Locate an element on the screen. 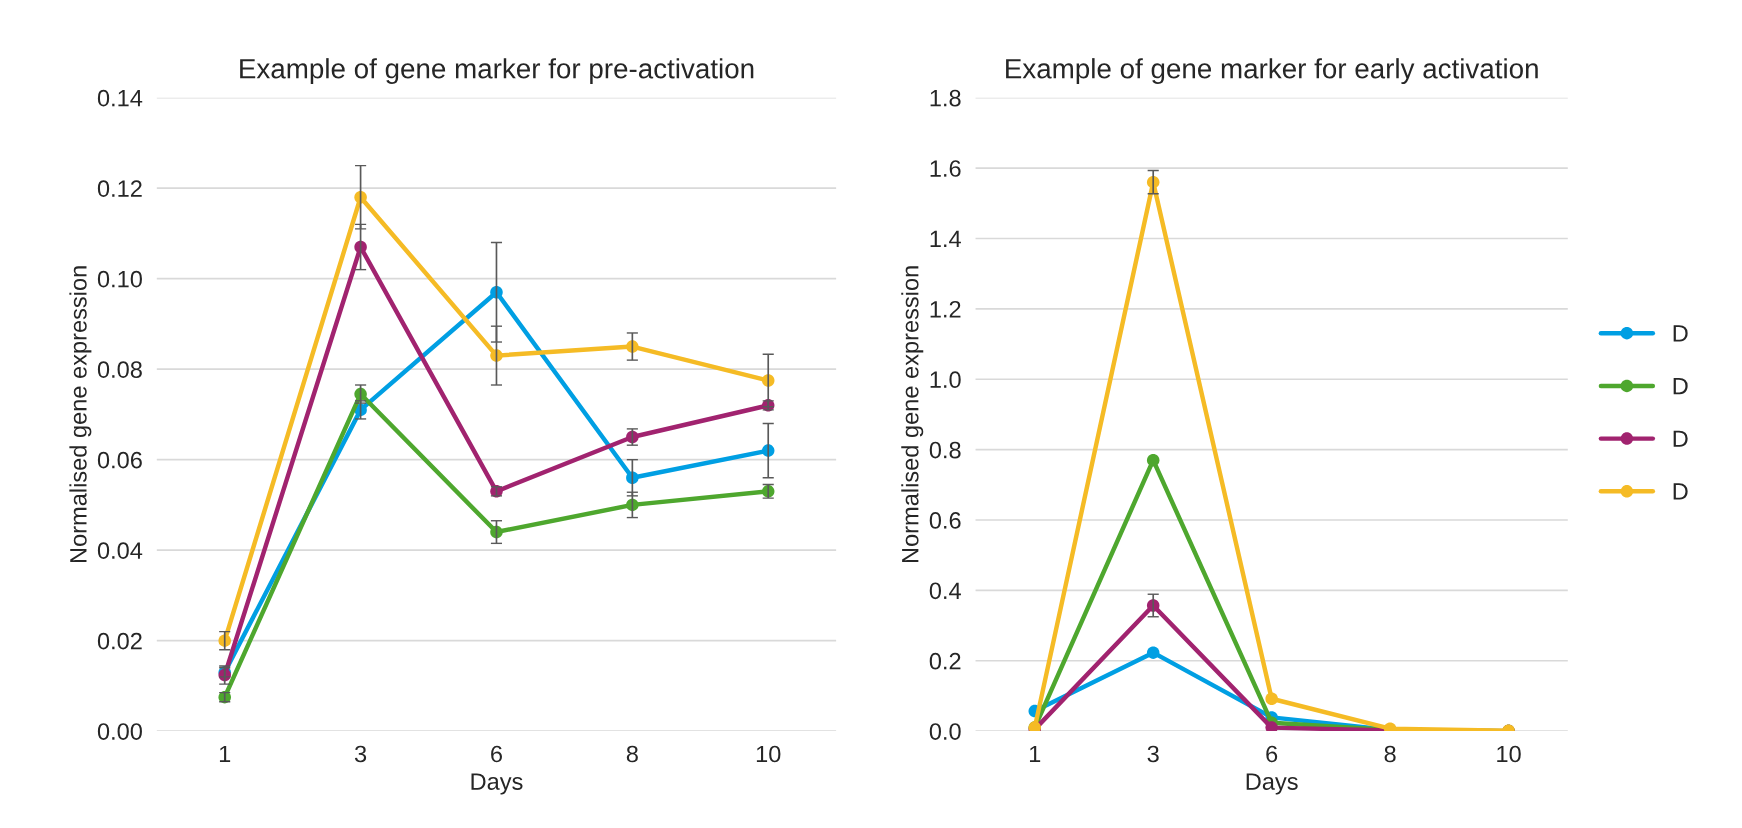  y-tick-label: 0.6 is located at coordinates (945, 520).